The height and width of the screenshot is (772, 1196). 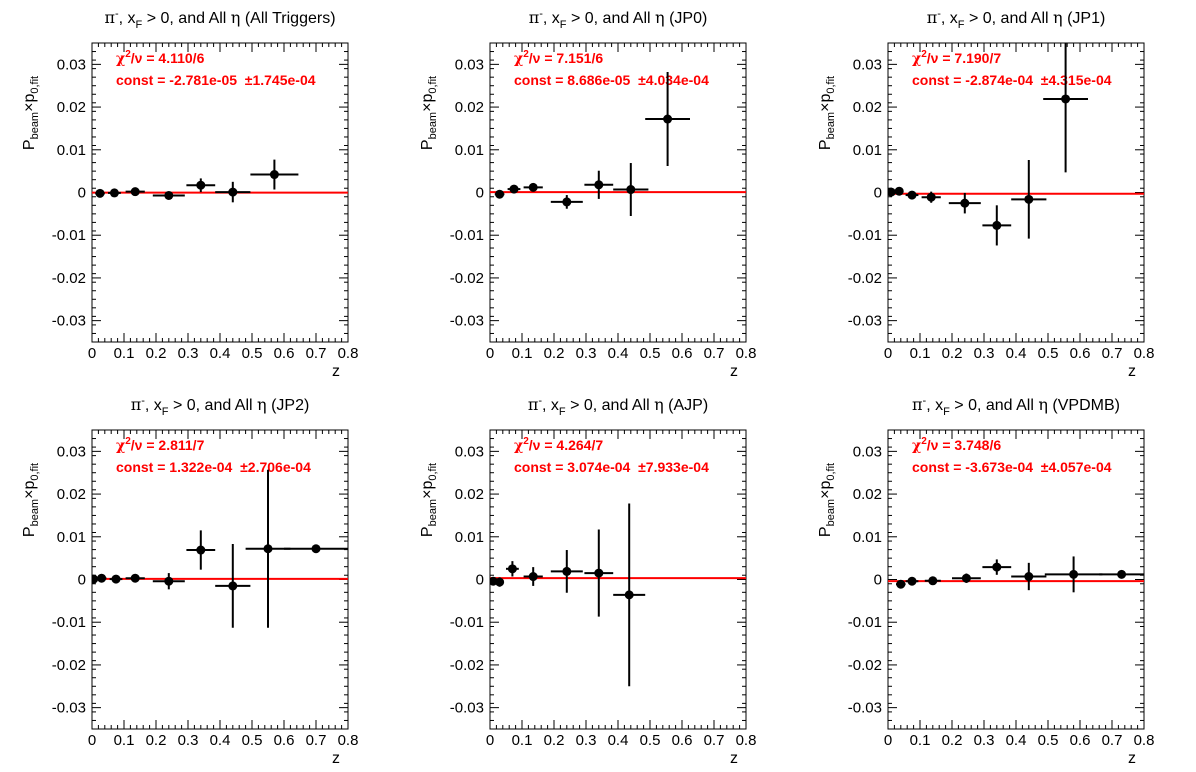 What do you see at coordinates (831, 472) in the screenshot?
I see `y-label-sub2: 0,fit` at bounding box center [831, 472].